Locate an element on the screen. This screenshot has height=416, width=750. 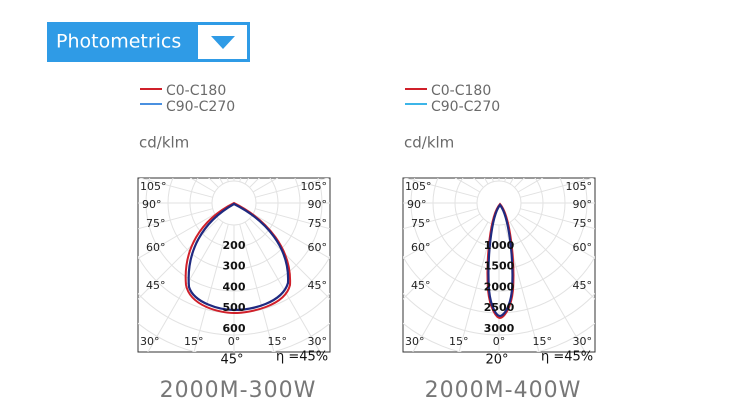
radial-label: 1500 is located at coordinates (499, 266).